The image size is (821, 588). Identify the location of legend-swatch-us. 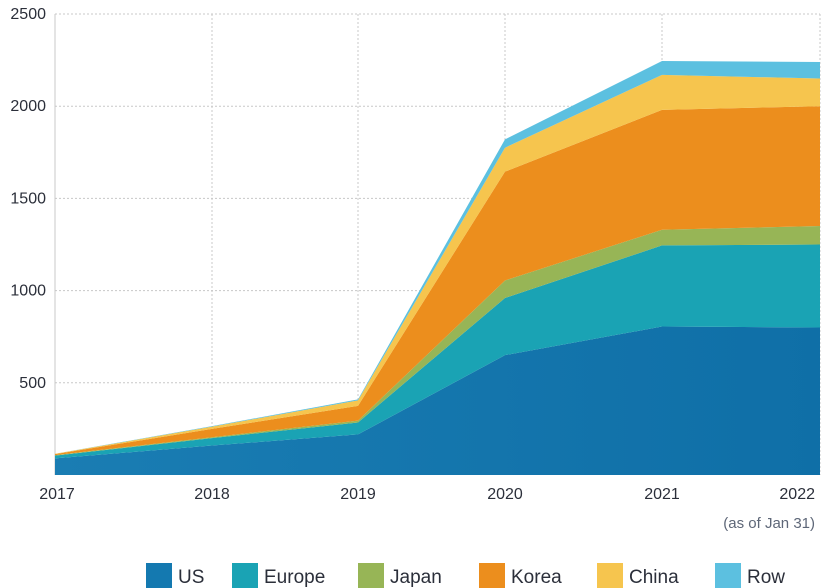
(159, 575).